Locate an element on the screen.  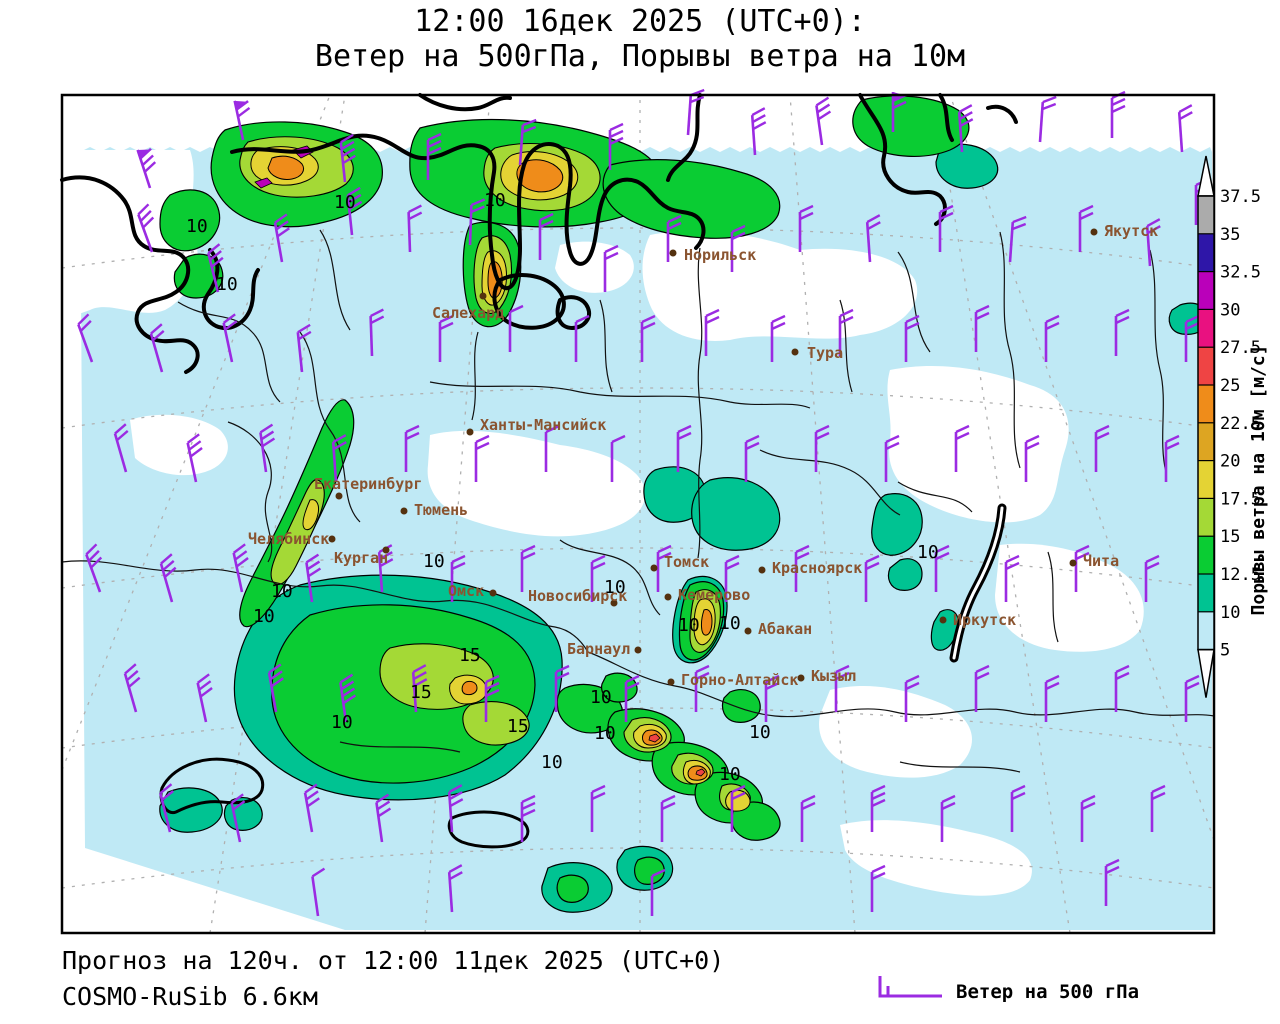
colorbar-tick-label: 15 is located at coordinates (1230, 537).